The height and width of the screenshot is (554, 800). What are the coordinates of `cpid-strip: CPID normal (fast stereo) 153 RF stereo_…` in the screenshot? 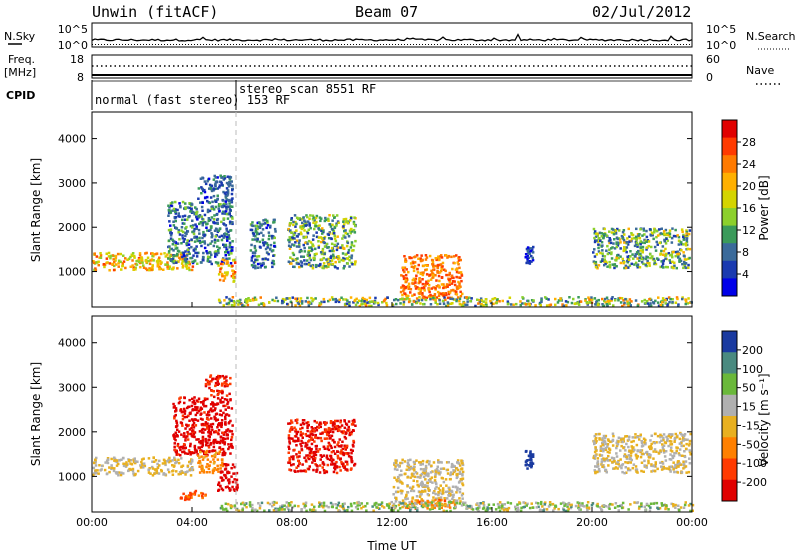 It's located at (349, 95).